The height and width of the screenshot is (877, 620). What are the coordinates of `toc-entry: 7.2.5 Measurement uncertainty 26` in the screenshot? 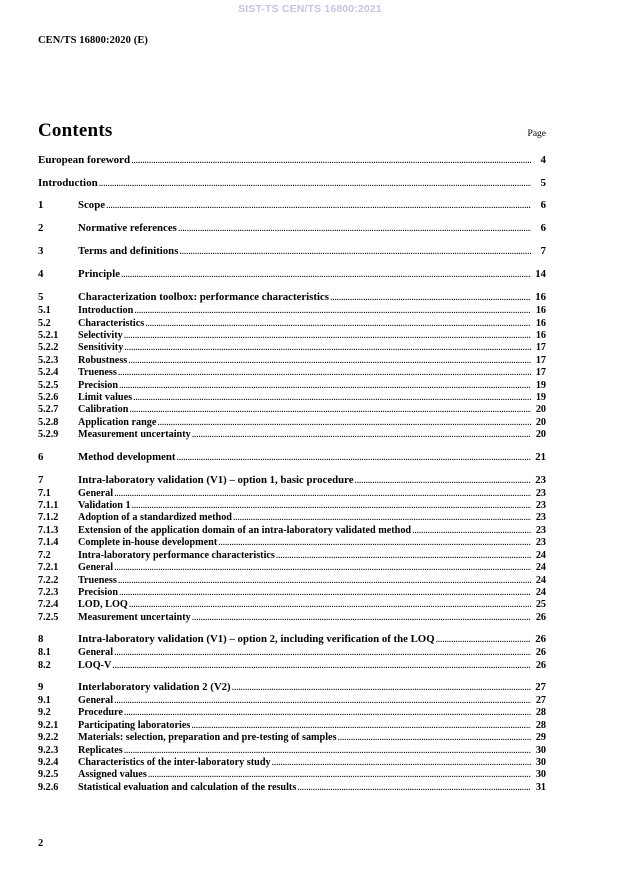 It's located at (292, 618).